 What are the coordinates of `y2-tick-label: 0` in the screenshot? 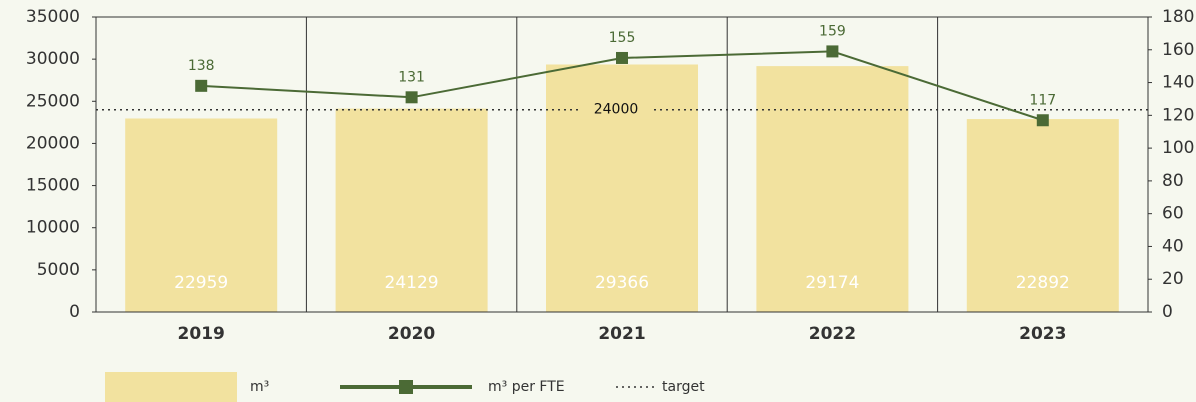 It's located at (1167, 312).